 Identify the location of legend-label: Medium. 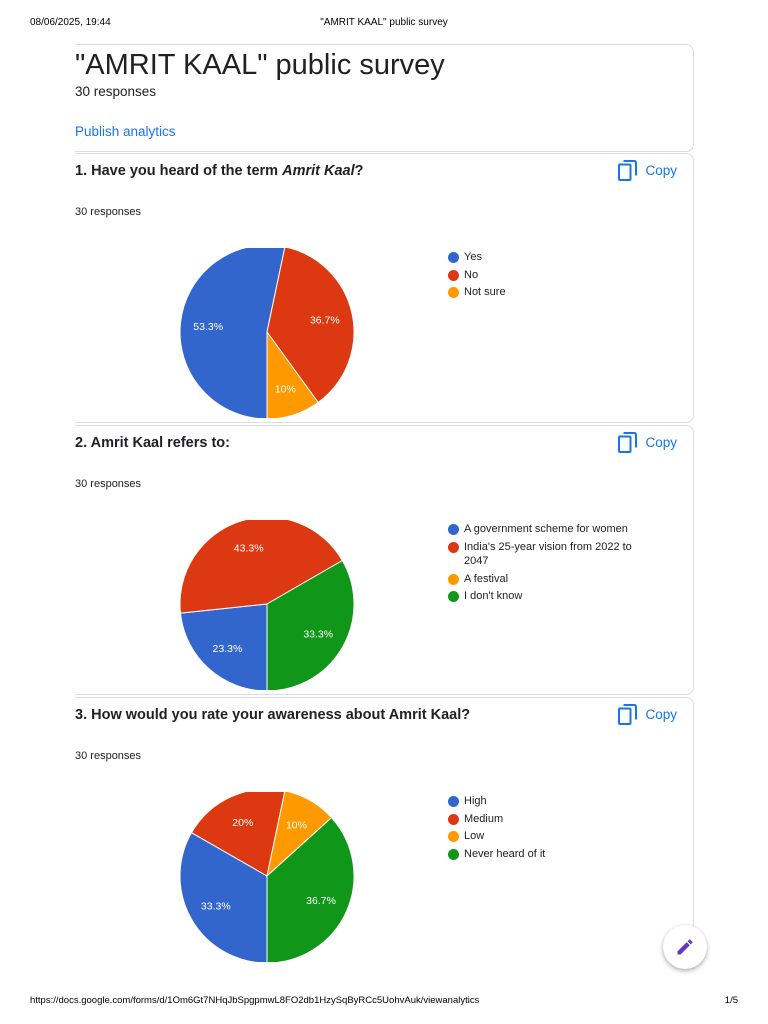
(484, 818).